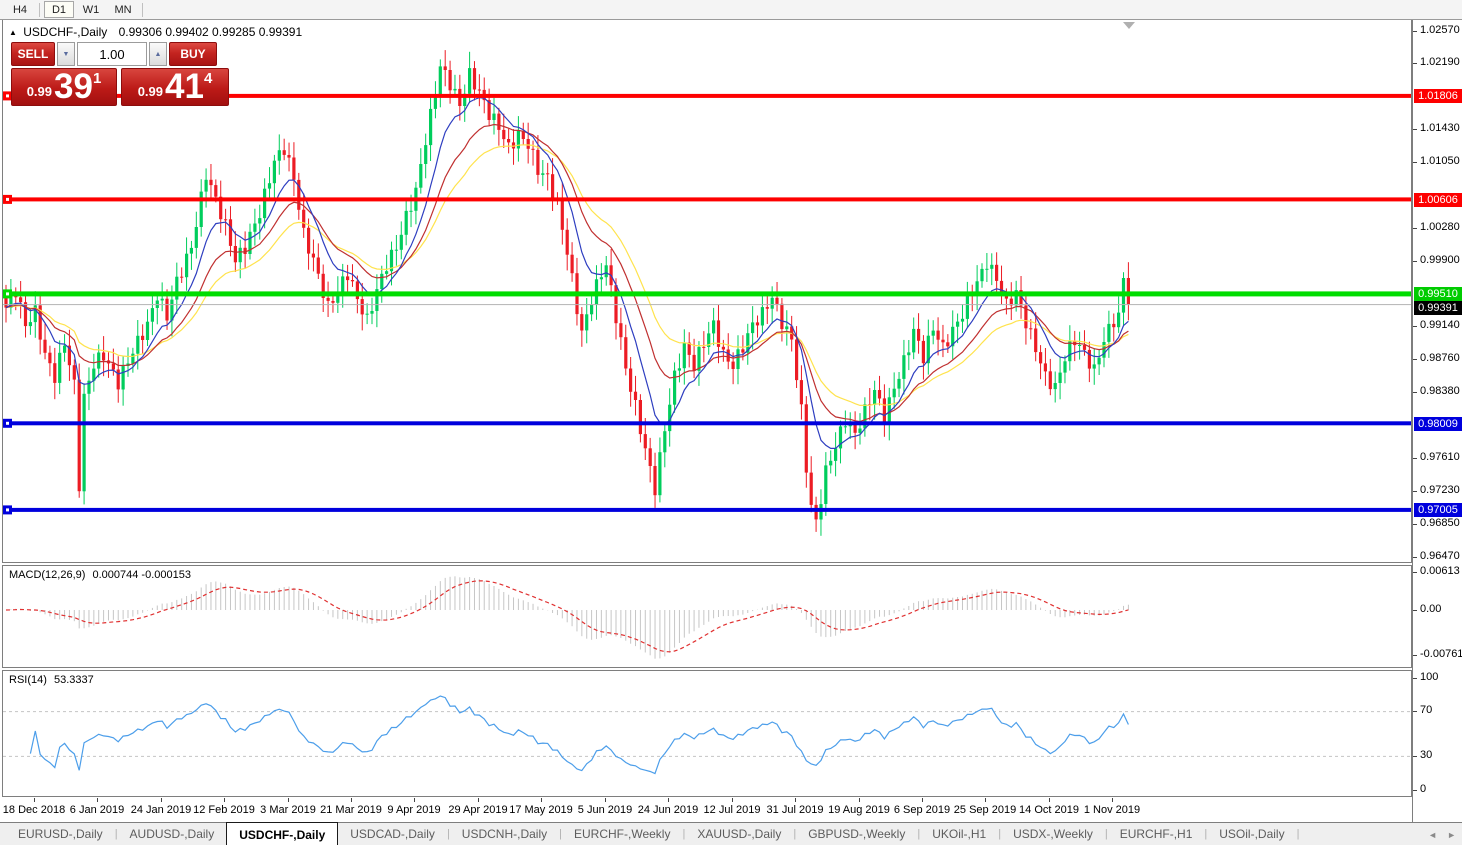  Describe the element at coordinates (91, 10) in the screenshot. I see `timeframe-w1: W1` at that location.